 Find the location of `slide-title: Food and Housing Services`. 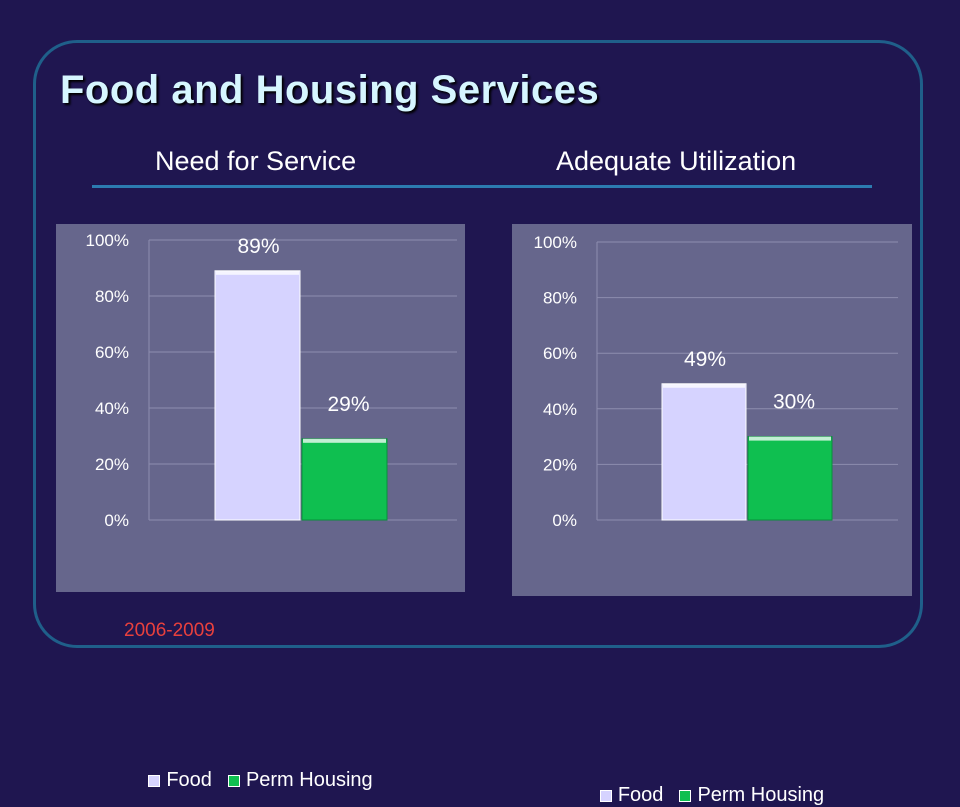

slide-title: Food and Housing Services is located at coordinates (330, 90).